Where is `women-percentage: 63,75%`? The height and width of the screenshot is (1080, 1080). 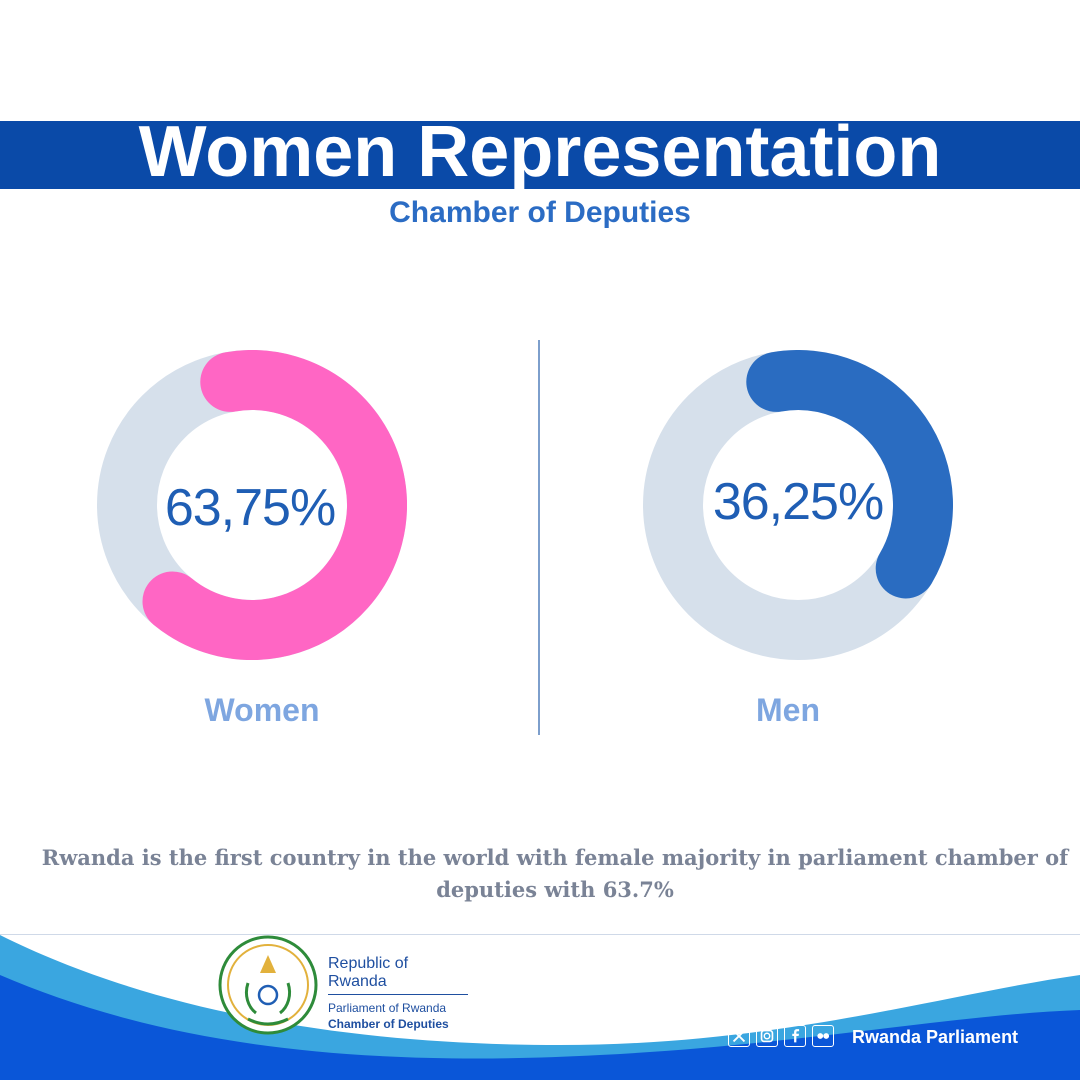
women-percentage: 63,75% is located at coordinates (250, 508).